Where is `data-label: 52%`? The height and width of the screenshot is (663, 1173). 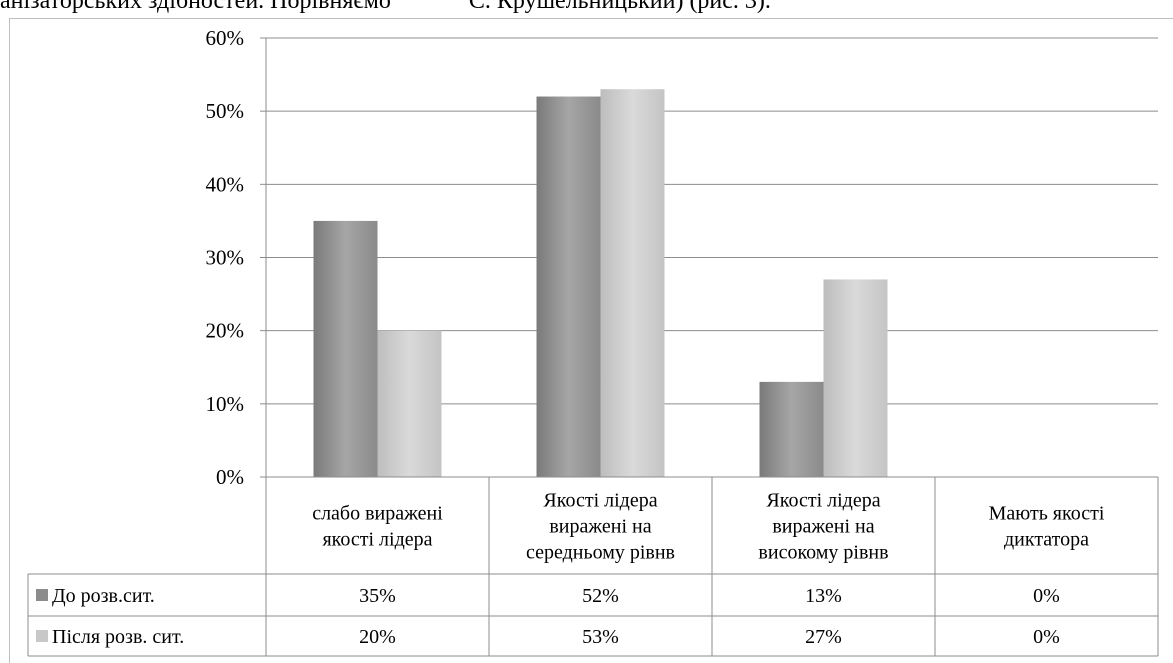 data-label: 52% is located at coordinates (600, 596).